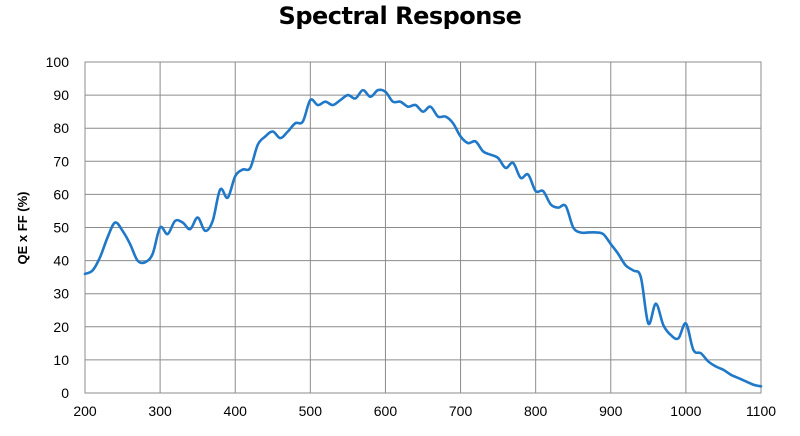 The width and height of the screenshot is (800, 436). Describe the element at coordinates (61, 228) in the screenshot. I see `y-tick-label: 50` at that location.